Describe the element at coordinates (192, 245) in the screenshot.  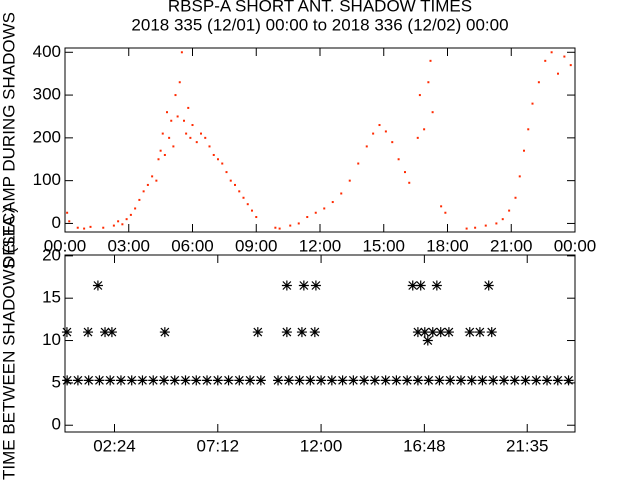
I see `x-tick-label: 06:00` at that location.